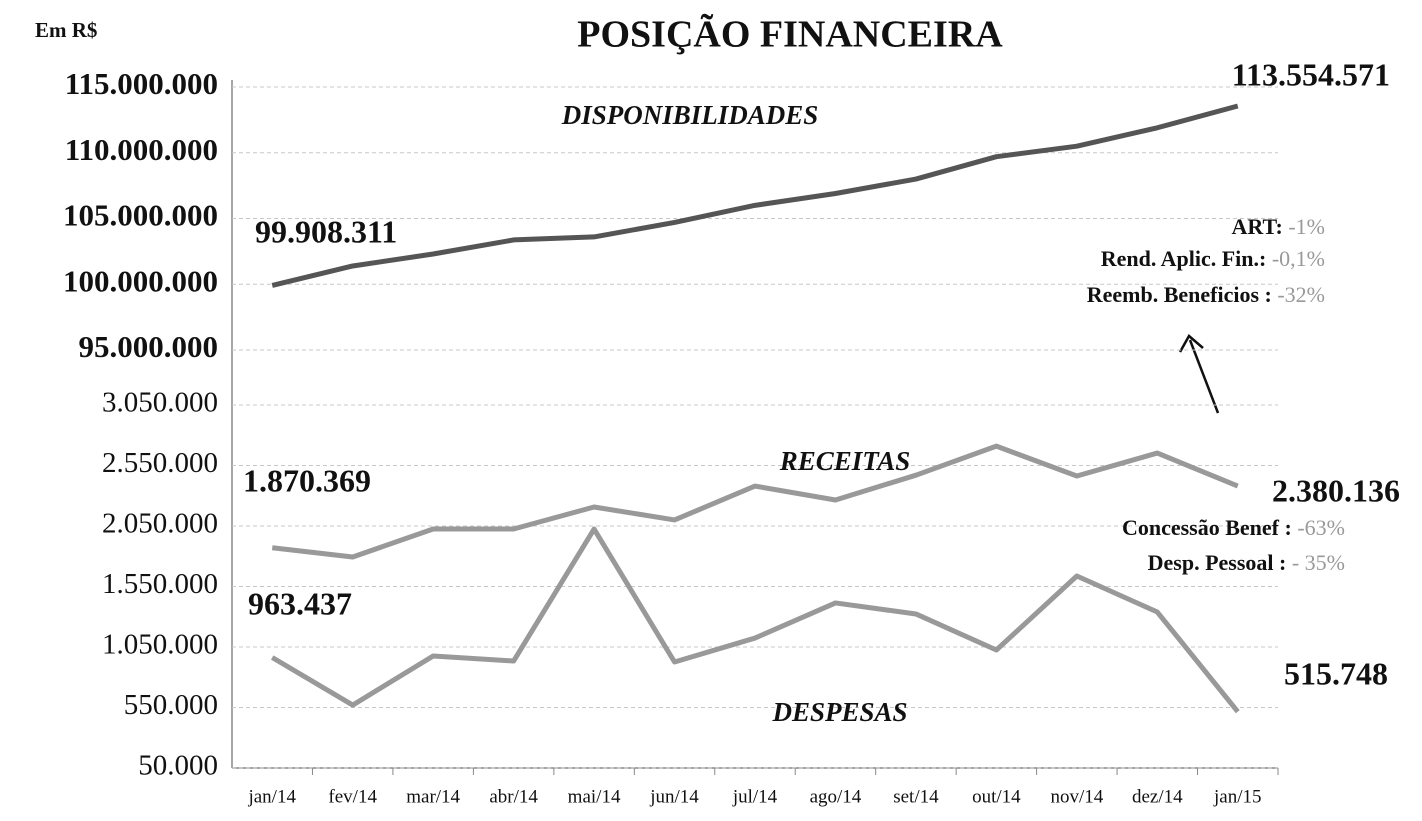  I want to click on annotation-label: Reemb. Beneficios :, so click(1179, 294).